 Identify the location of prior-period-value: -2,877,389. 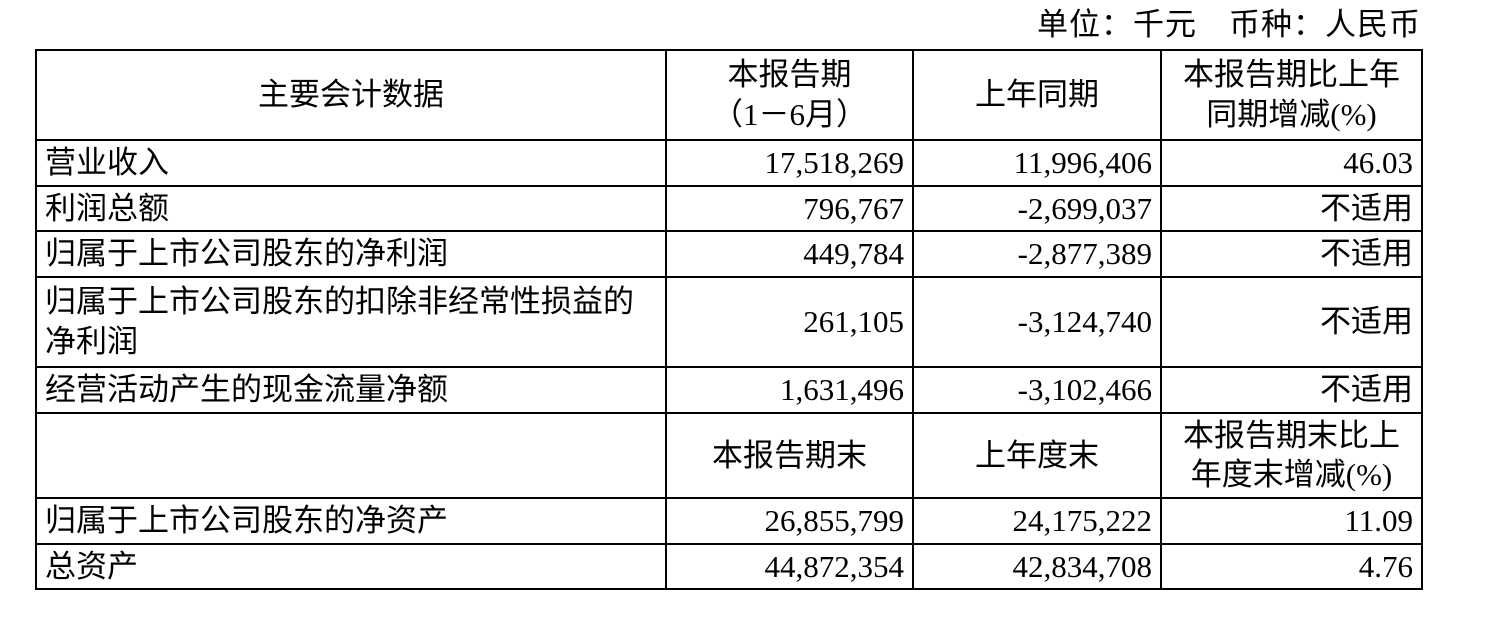
(1037, 254).